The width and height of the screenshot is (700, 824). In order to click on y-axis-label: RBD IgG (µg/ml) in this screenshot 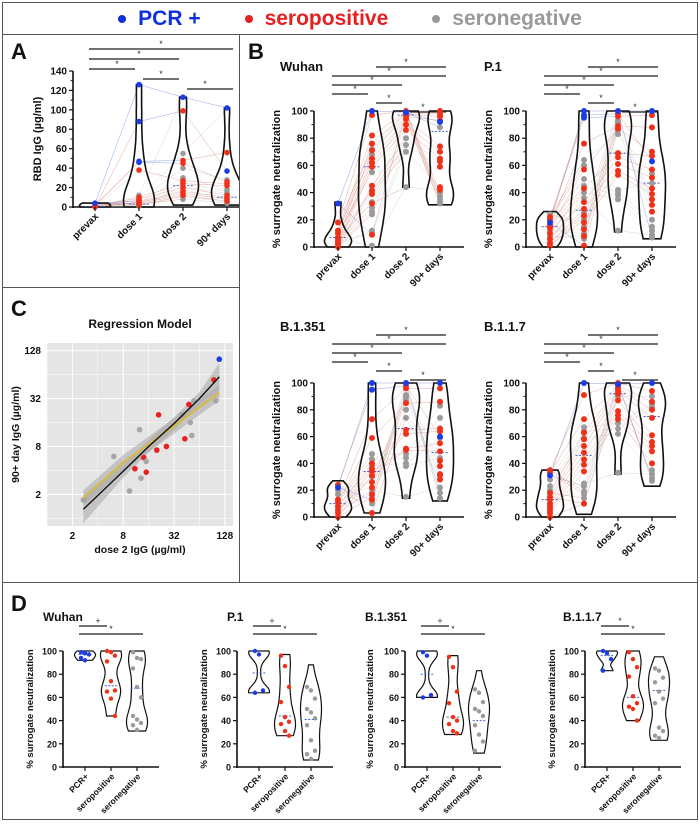, I will do `click(38, 138)`.